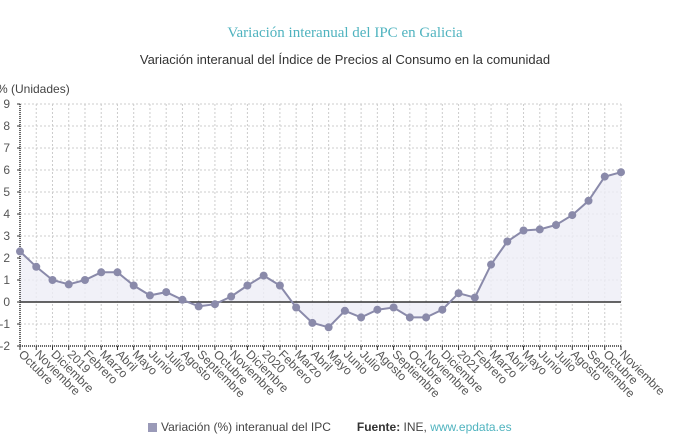  I want to click on svg-text: 6, so click(6, 170).